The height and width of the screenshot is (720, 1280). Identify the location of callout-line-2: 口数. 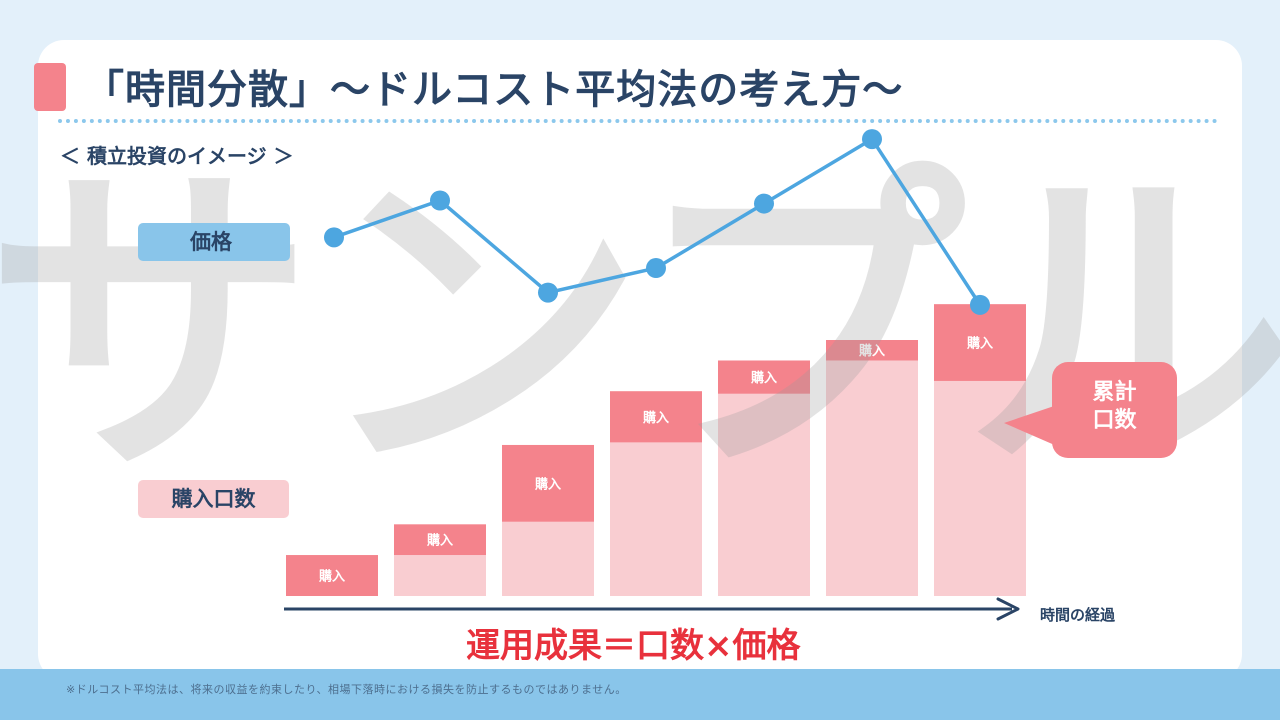
(1114, 420).